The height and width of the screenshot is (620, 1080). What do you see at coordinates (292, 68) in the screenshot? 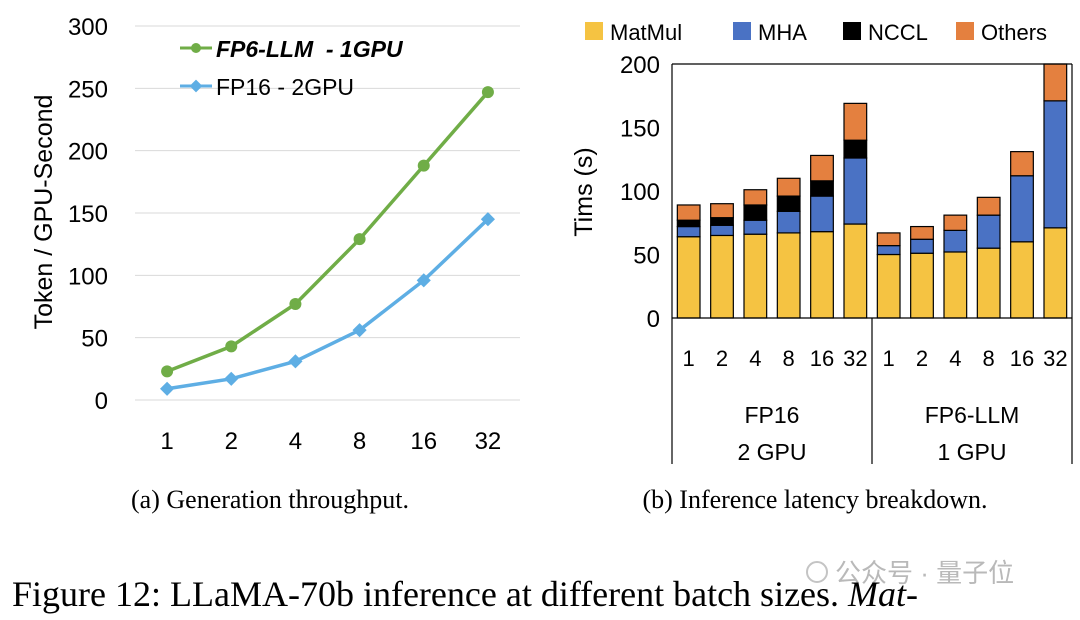
I see `legend: FP6-LLM - 1GPU FP16 - 2GPU` at bounding box center [292, 68].